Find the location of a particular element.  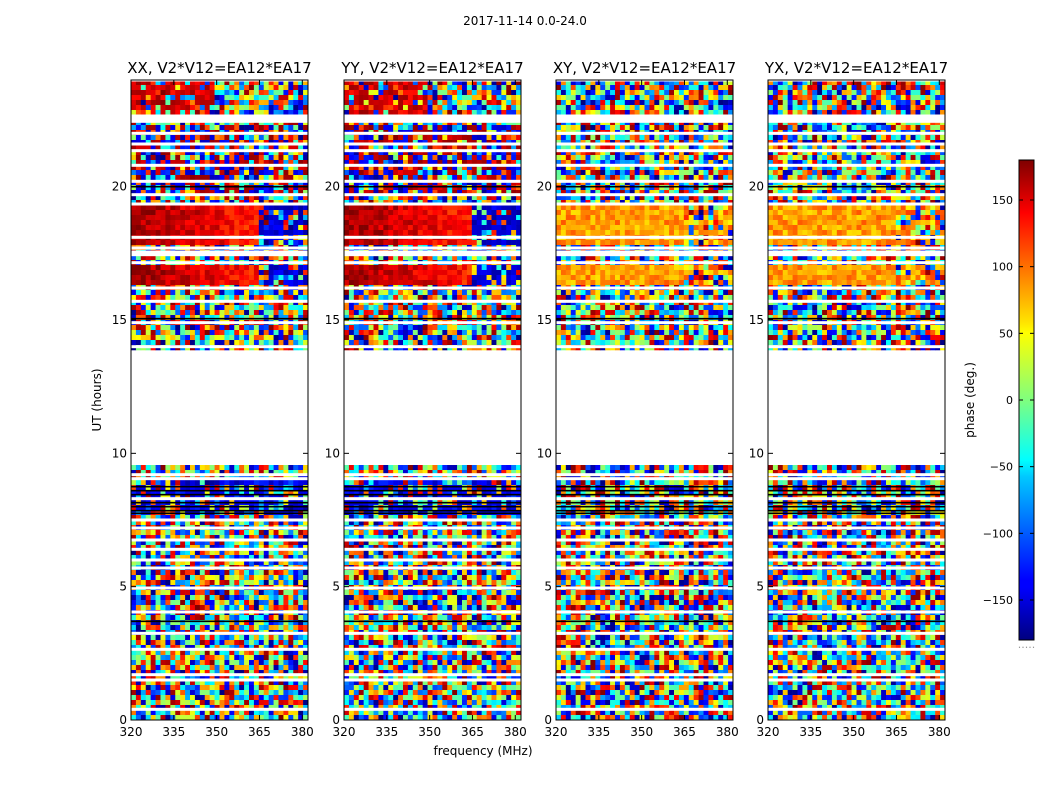

colorbar-tick-label: −150 is located at coordinates (998, 600).